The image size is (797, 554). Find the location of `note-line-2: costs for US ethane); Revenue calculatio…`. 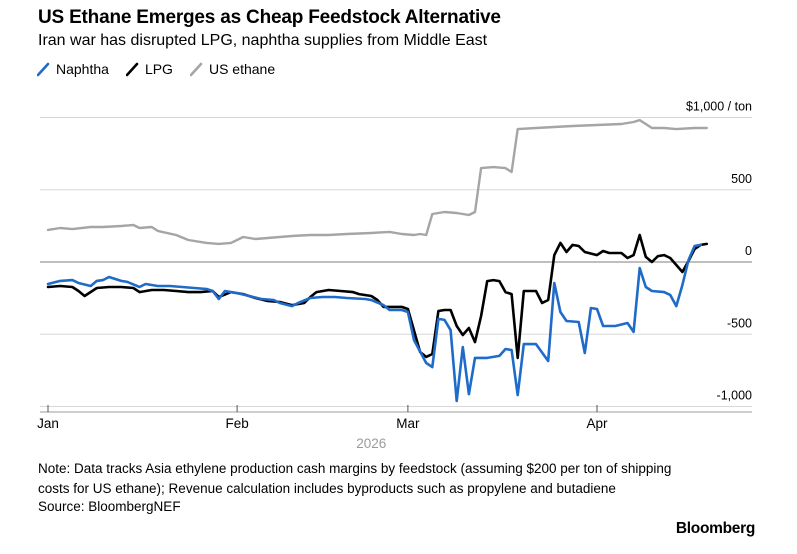

note-line-2: costs for US ethane); Revenue calculatio… is located at coordinates (327, 488).